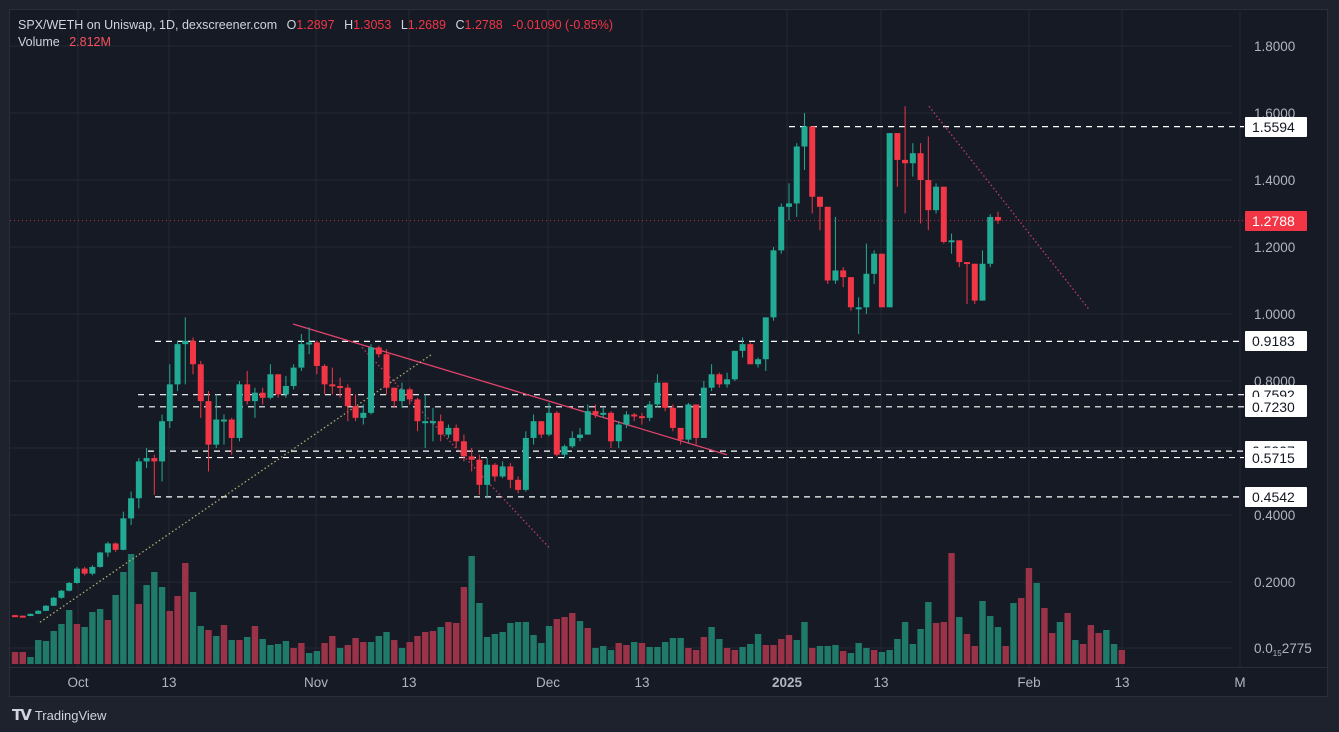 Image resolution: width=1339 pixels, height=732 pixels. I want to click on tradingview-logo-icon: 𝗧𝗩, so click(22, 715).